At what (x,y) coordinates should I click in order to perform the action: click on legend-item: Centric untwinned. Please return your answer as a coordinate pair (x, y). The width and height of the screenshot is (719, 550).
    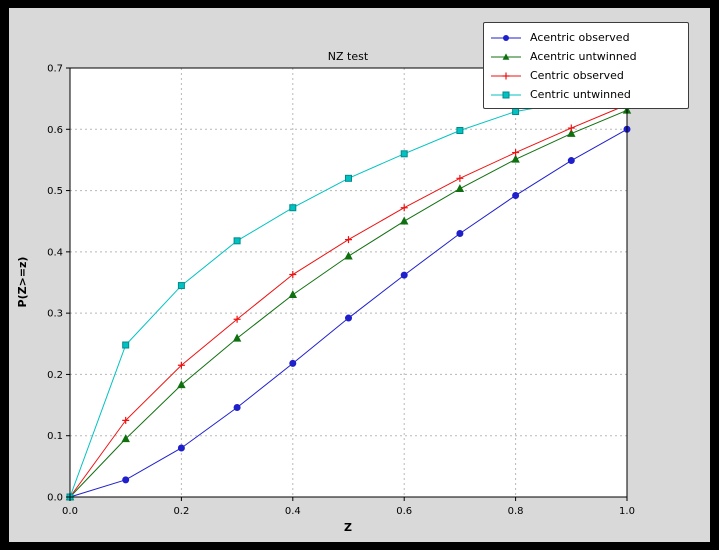
    Looking at the image, I should click on (586, 94).